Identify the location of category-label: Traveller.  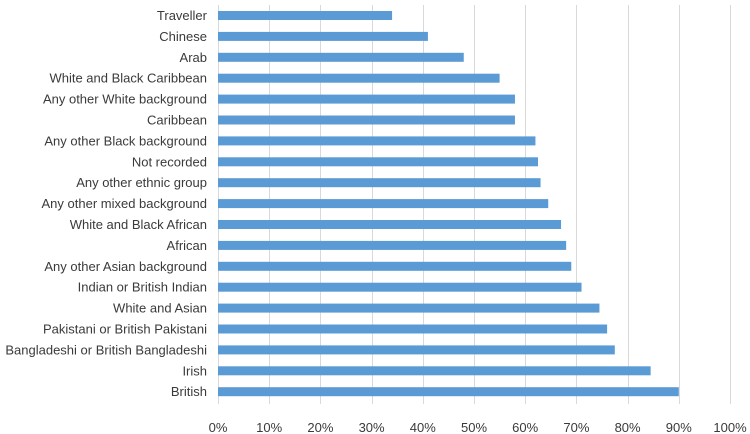
(182, 15).